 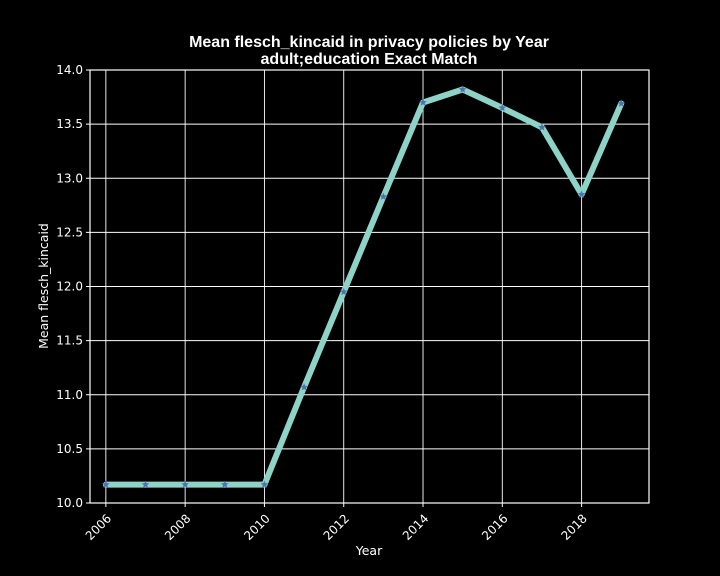 What do you see at coordinates (43, 286) in the screenshot?
I see `y-axis-label: Mean flesch_kincaid` at bounding box center [43, 286].